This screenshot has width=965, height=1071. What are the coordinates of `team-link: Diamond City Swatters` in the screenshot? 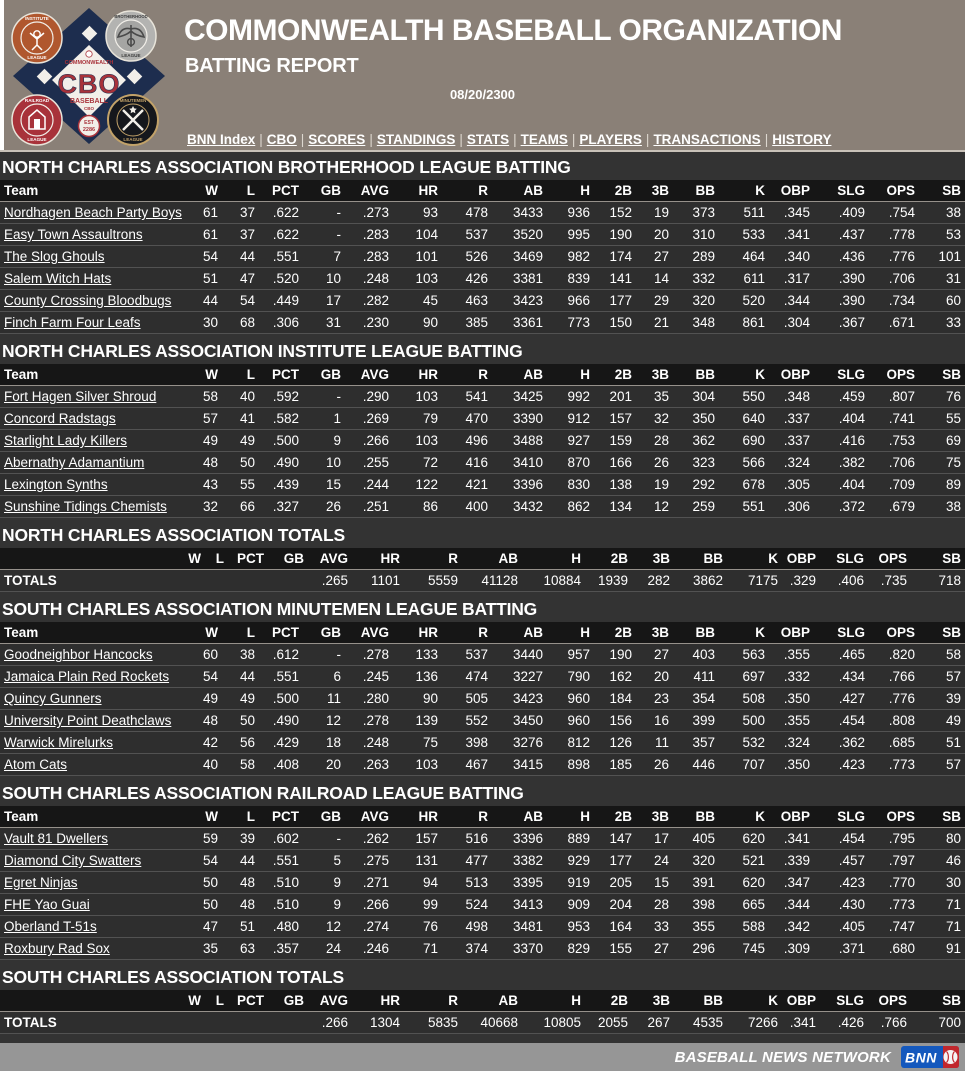 It's located at (73, 860).